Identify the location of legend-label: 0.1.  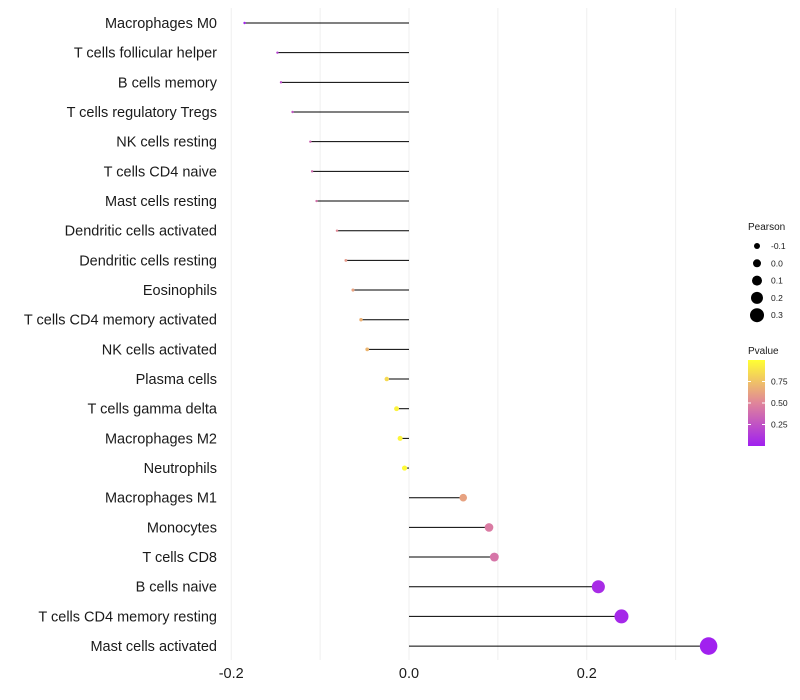
(777, 281).